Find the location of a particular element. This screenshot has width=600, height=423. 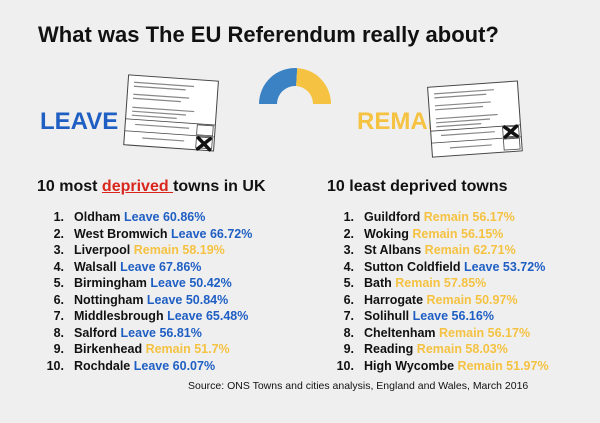

list-item: 5. Bath Remain 57.85% is located at coordinates (439, 283).